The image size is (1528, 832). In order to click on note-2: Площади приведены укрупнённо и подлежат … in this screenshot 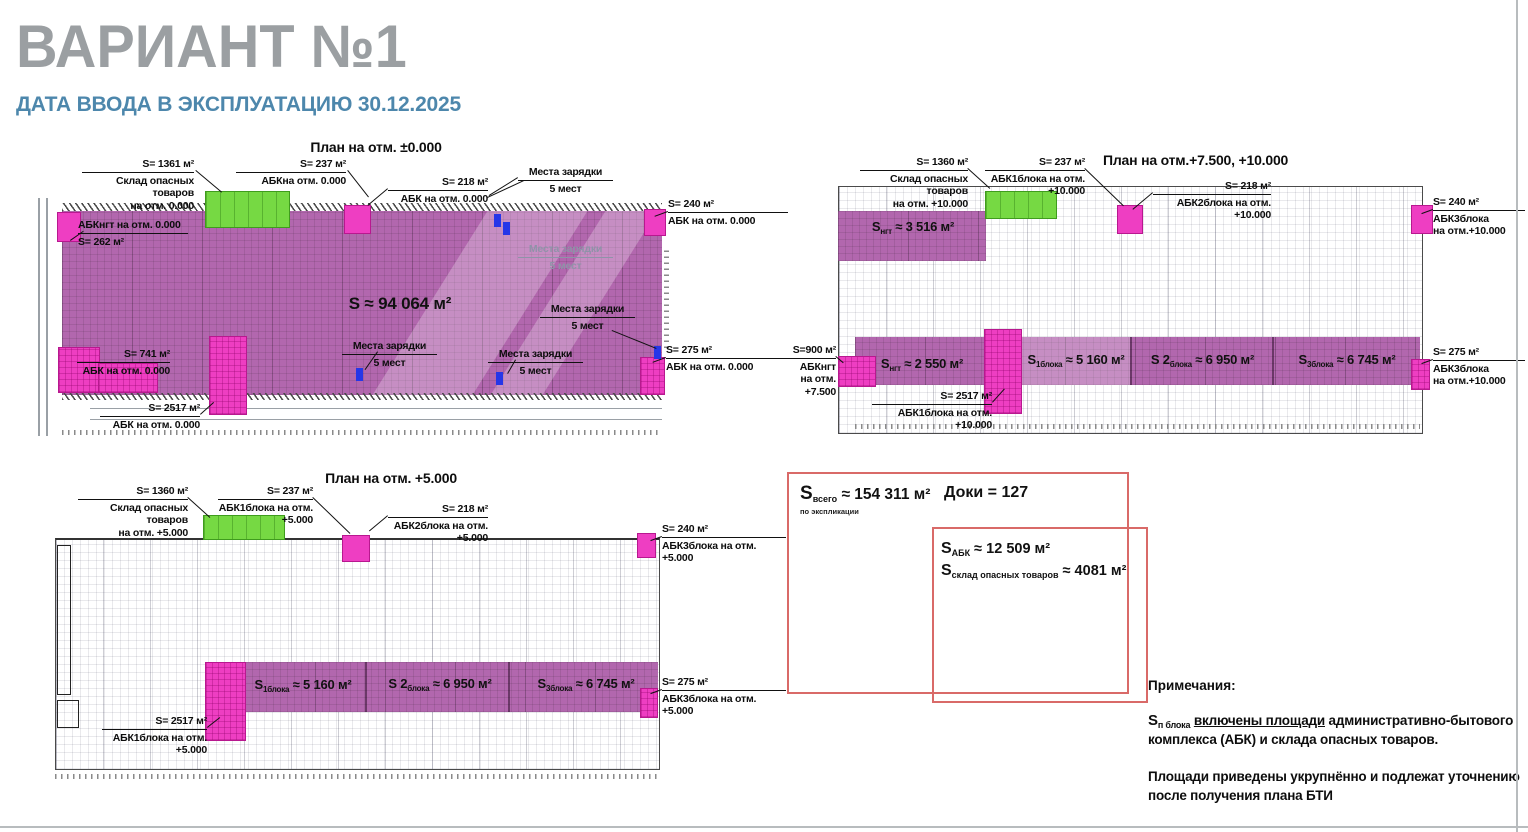, I will do `click(1334, 786)`.